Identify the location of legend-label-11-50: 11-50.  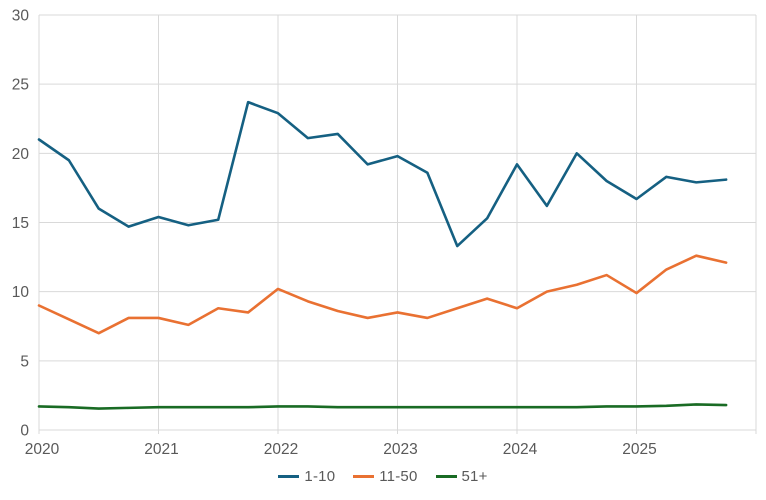
(398, 476).